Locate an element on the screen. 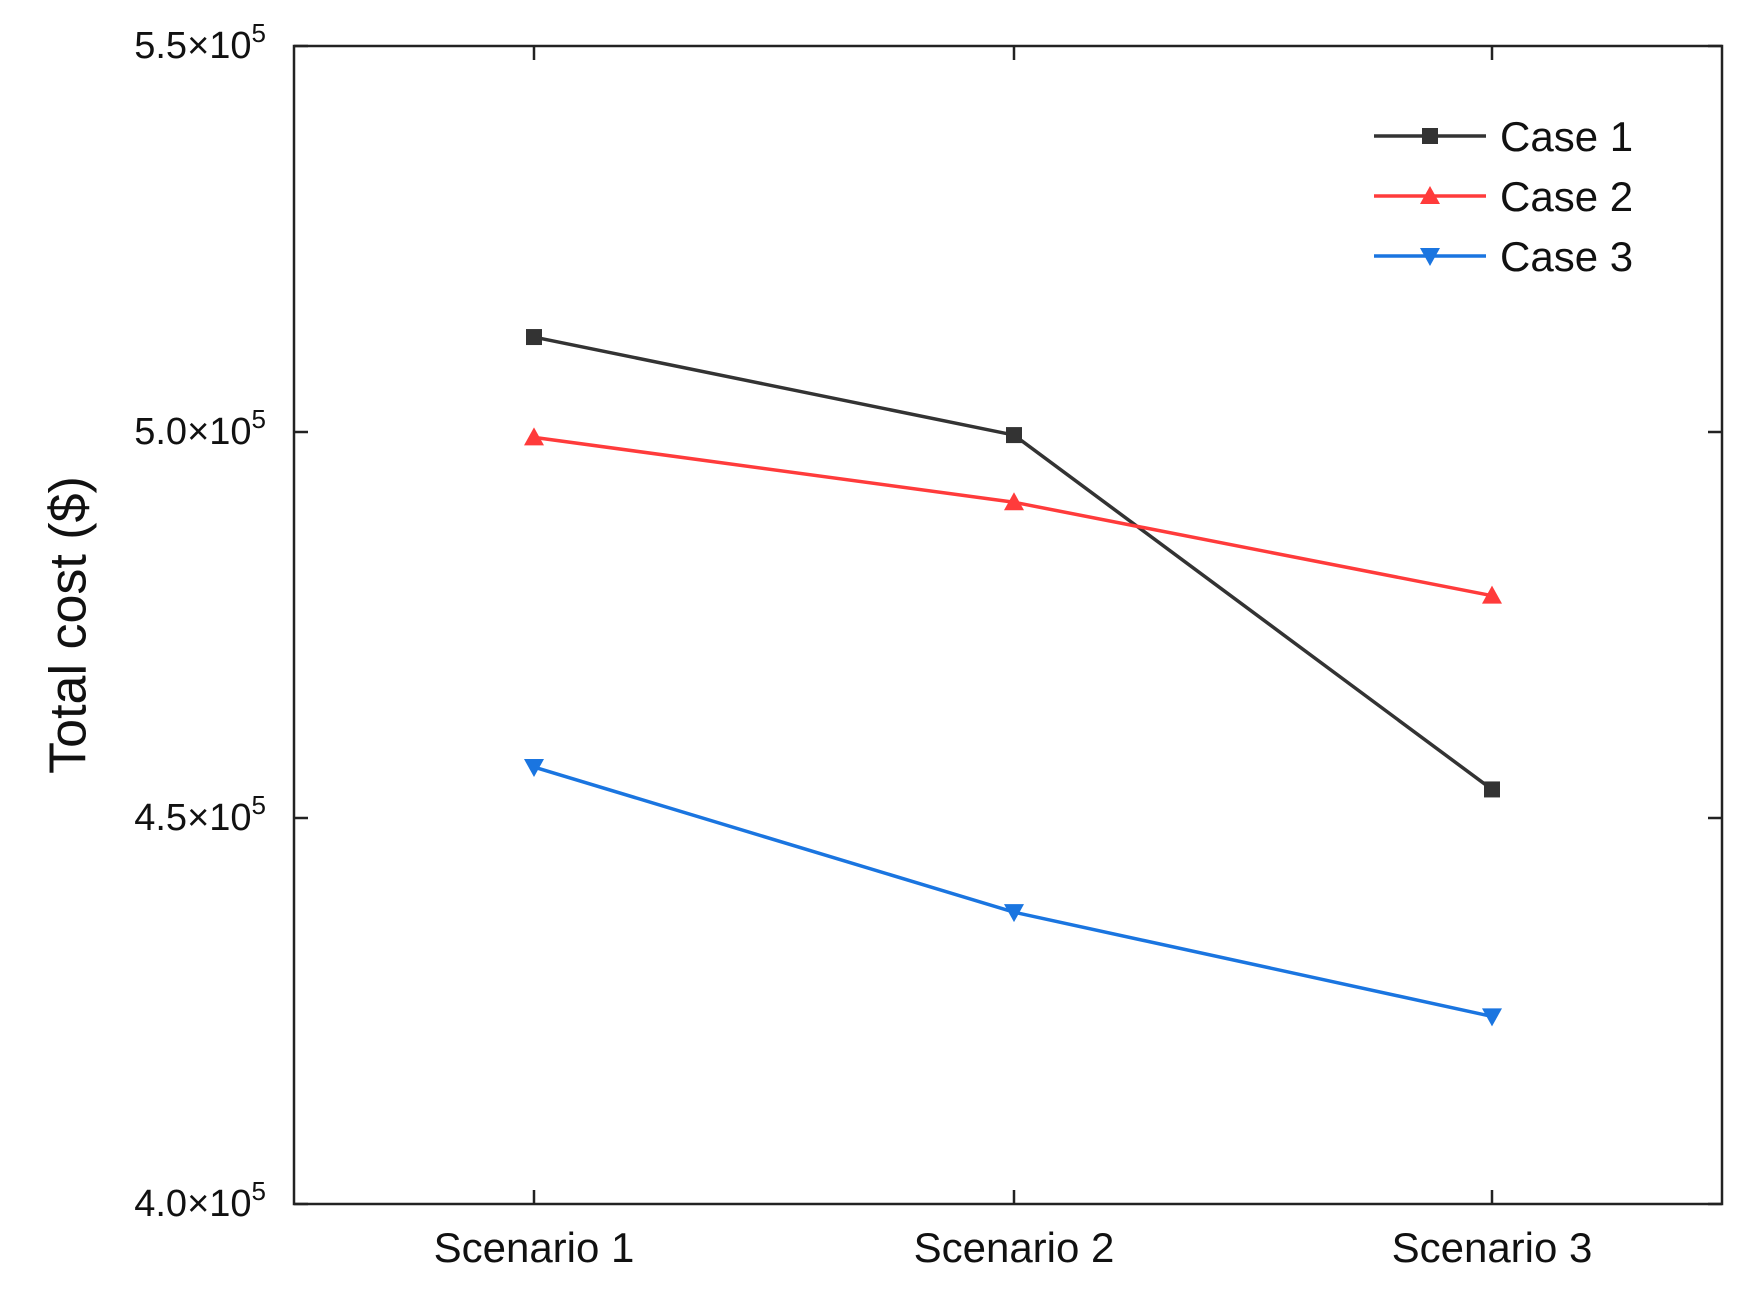  legend-label: Case 3 is located at coordinates (1566, 256).